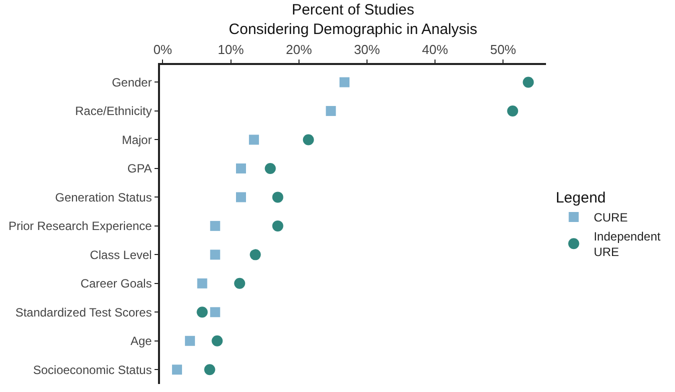 The image size is (675, 392). I want to click on y-tick-label: Career Goals, so click(116, 283).